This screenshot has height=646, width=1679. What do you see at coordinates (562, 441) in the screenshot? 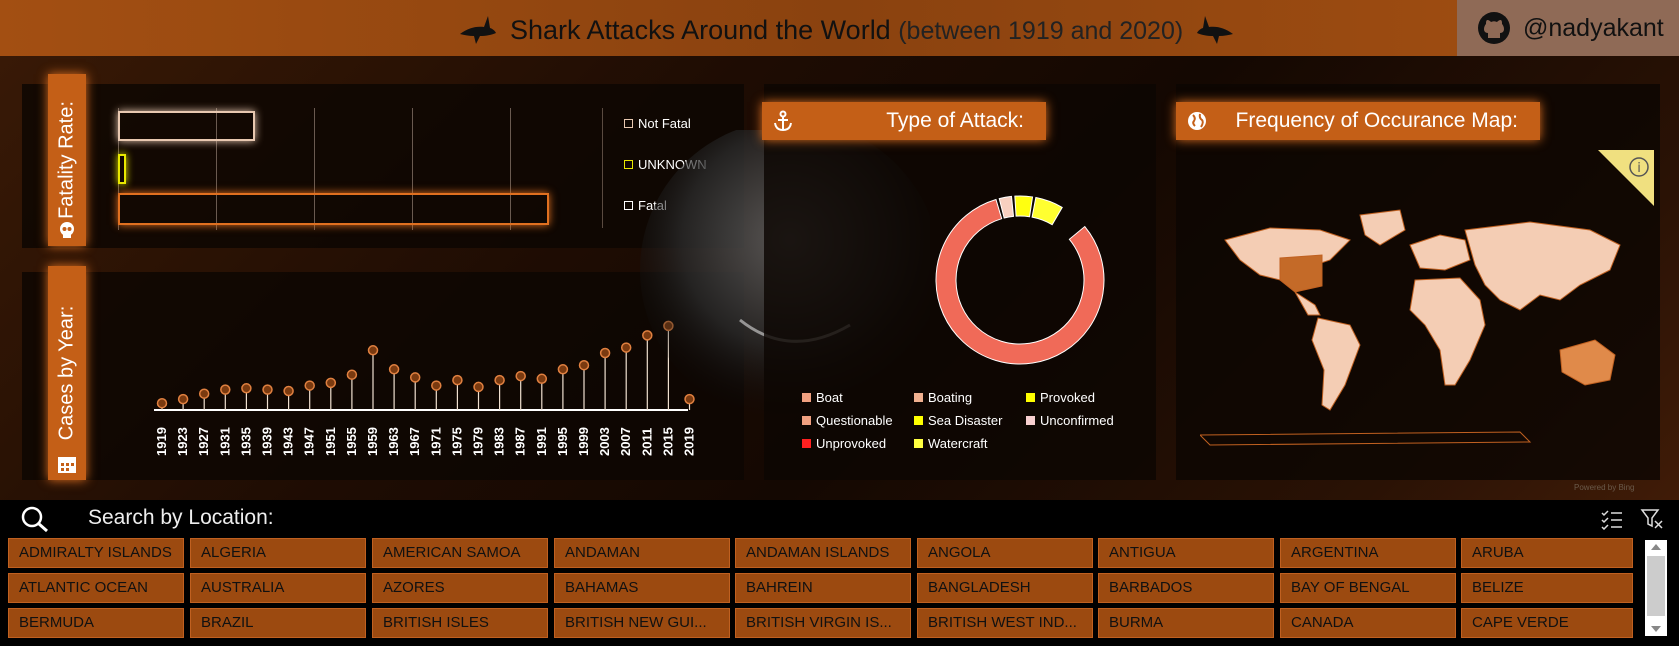
I see `cases-tick-label: 1995` at bounding box center [562, 441].